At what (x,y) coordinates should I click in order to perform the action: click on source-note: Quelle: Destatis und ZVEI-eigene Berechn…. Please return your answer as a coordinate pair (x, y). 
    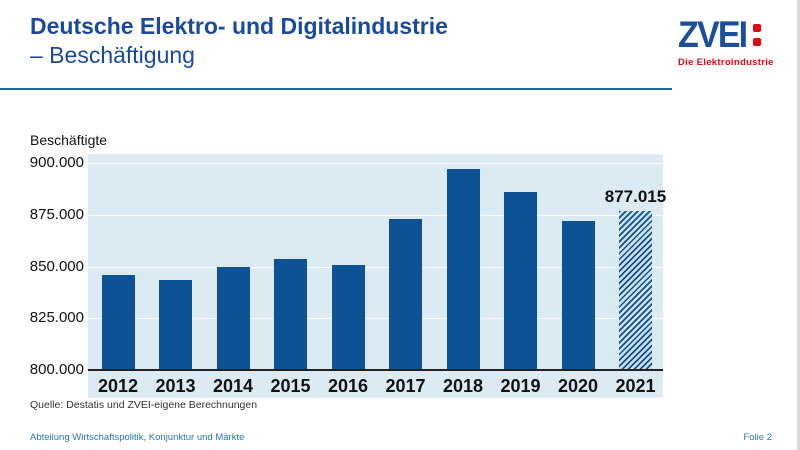
    Looking at the image, I should click on (144, 405).